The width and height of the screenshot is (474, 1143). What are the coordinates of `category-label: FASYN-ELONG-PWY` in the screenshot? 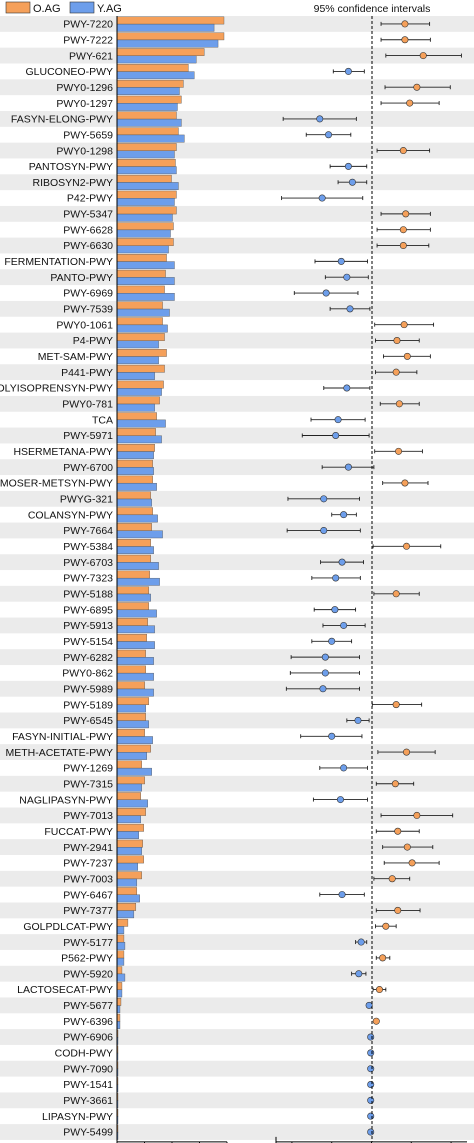 It's located at (62, 120).